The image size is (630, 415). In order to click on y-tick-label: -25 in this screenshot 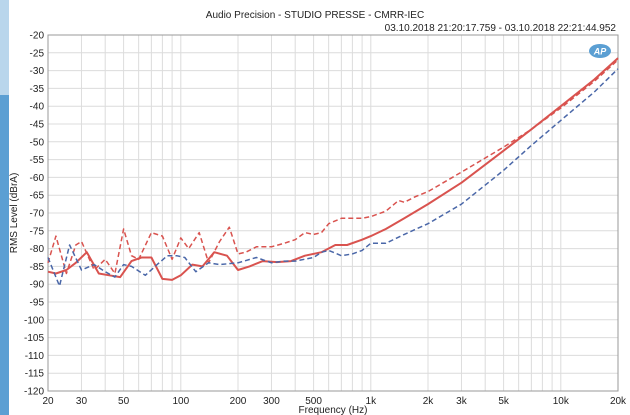, I will do `click(37, 53)`.